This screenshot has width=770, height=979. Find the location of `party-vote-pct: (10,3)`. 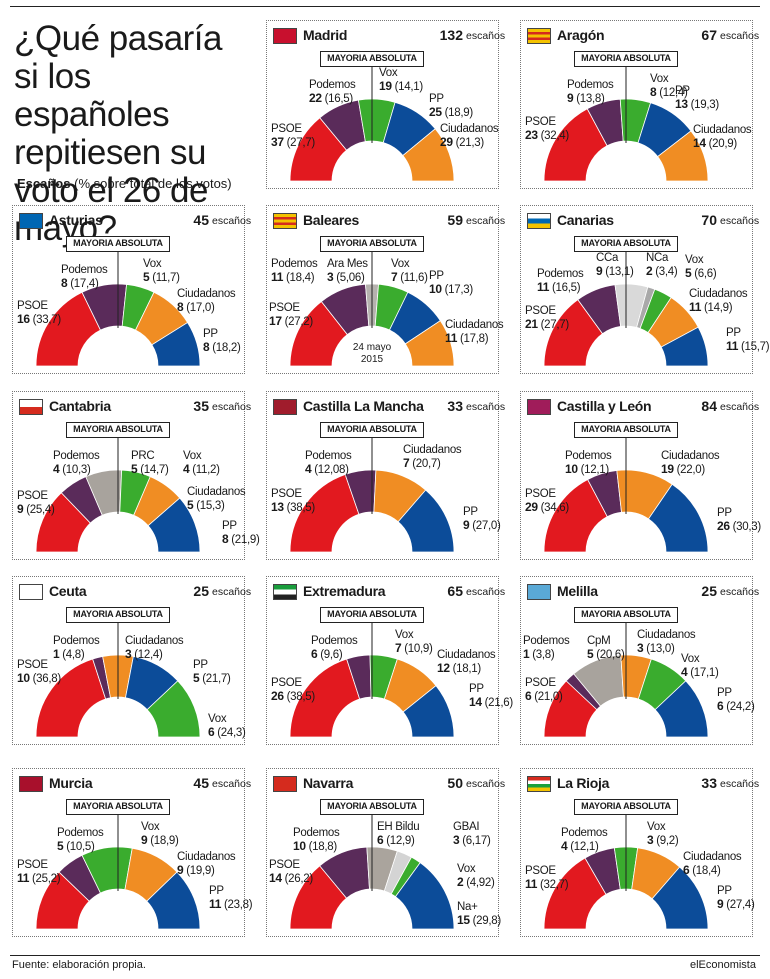

party-vote-pct: (10,3) is located at coordinates (76, 470).